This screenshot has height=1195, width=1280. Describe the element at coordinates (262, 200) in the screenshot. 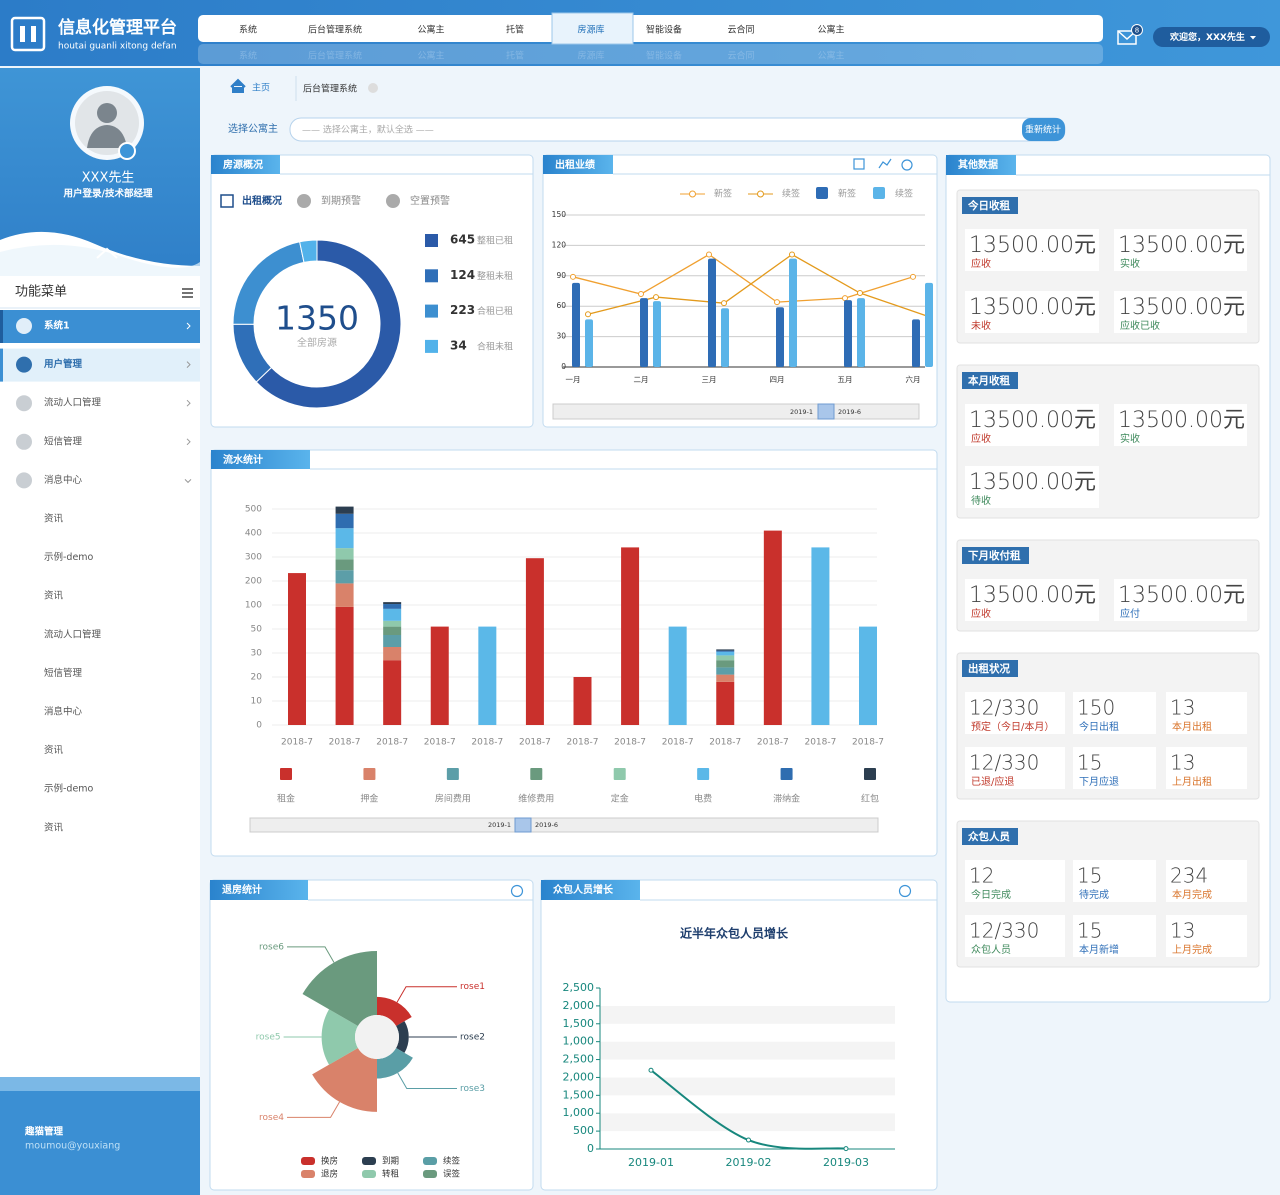

I see `legend-label: 出租概况` at that location.